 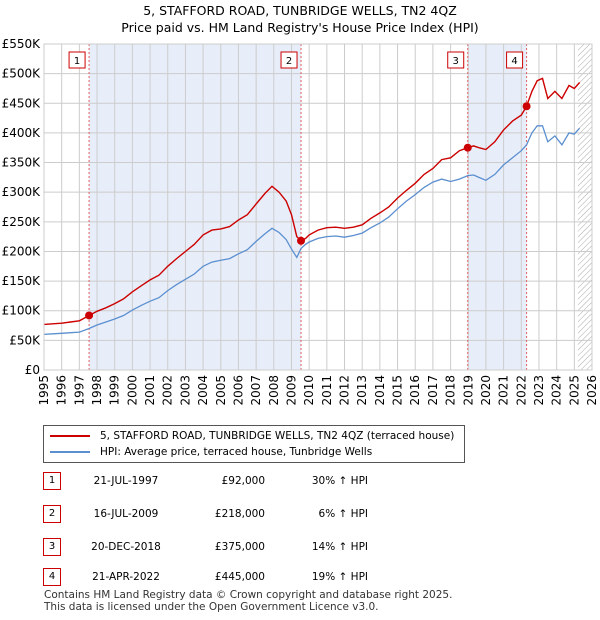 I want to click on table-row: 1 21-JUL-1997 £92,000 30% ↑ HPI, so click(x=243, y=481).